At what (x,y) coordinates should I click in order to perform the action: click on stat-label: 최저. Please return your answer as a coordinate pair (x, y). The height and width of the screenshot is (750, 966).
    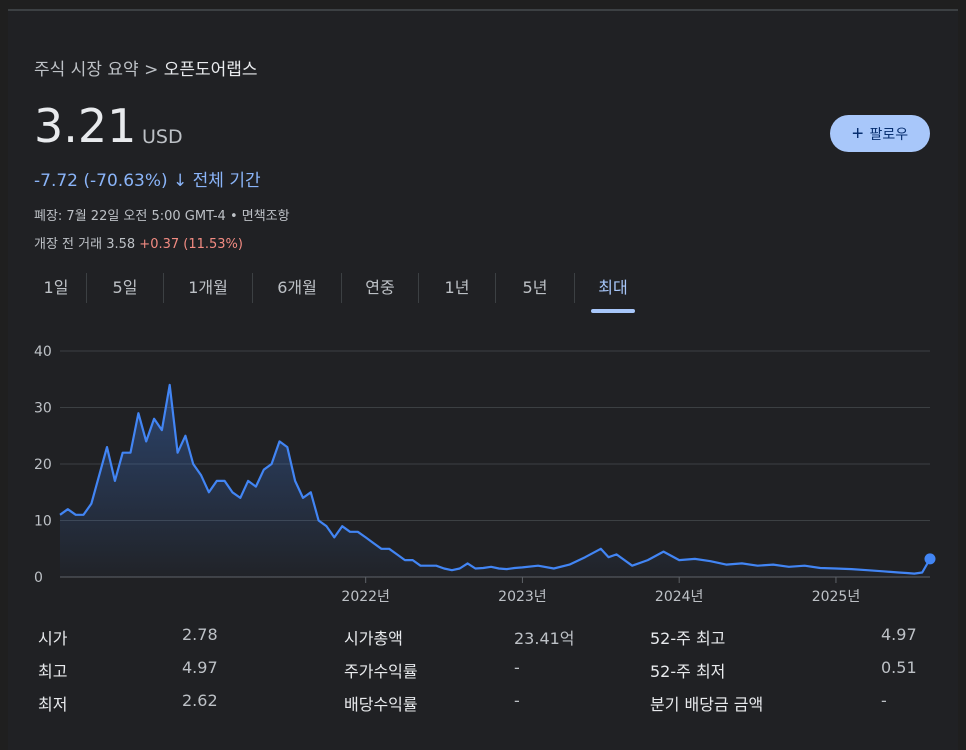
    Looking at the image, I should click on (53, 704).